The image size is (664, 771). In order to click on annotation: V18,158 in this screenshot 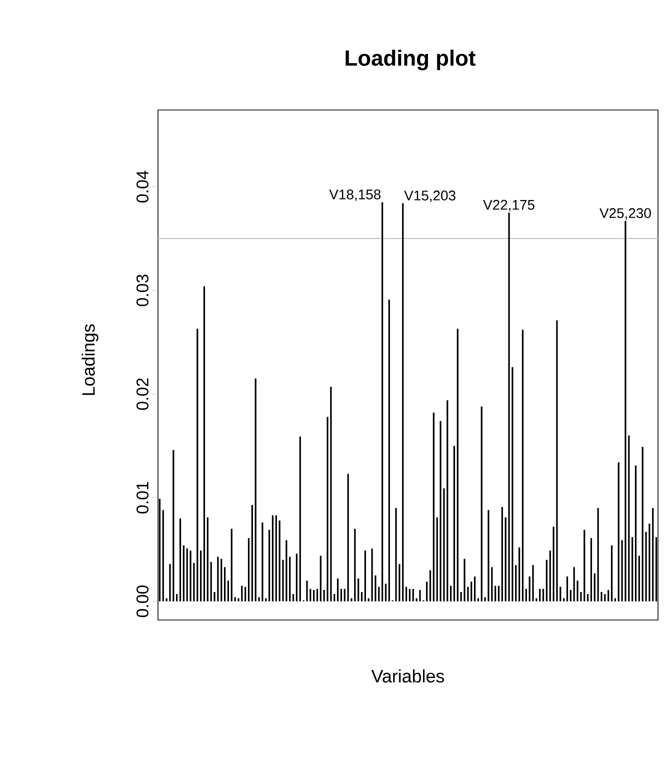, I will do `click(355, 196)`.